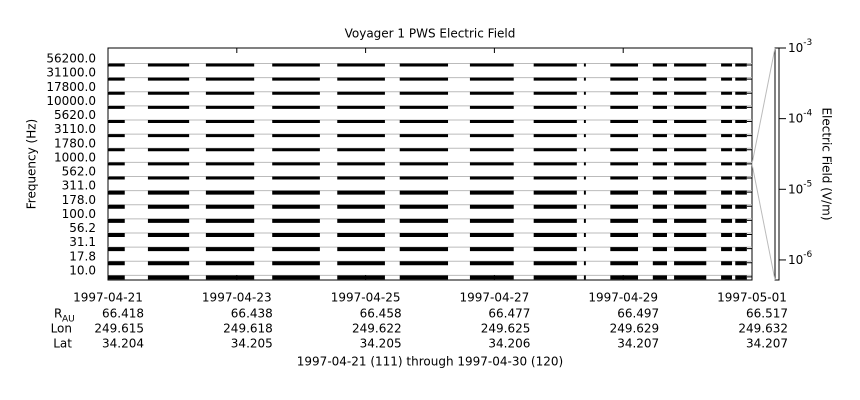 The height and width of the screenshot is (400, 860). What do you see at coordinates (119, 329) in the screenshot?
I see `ephemeris-value: 249.615` at bounding box center [119, 329].